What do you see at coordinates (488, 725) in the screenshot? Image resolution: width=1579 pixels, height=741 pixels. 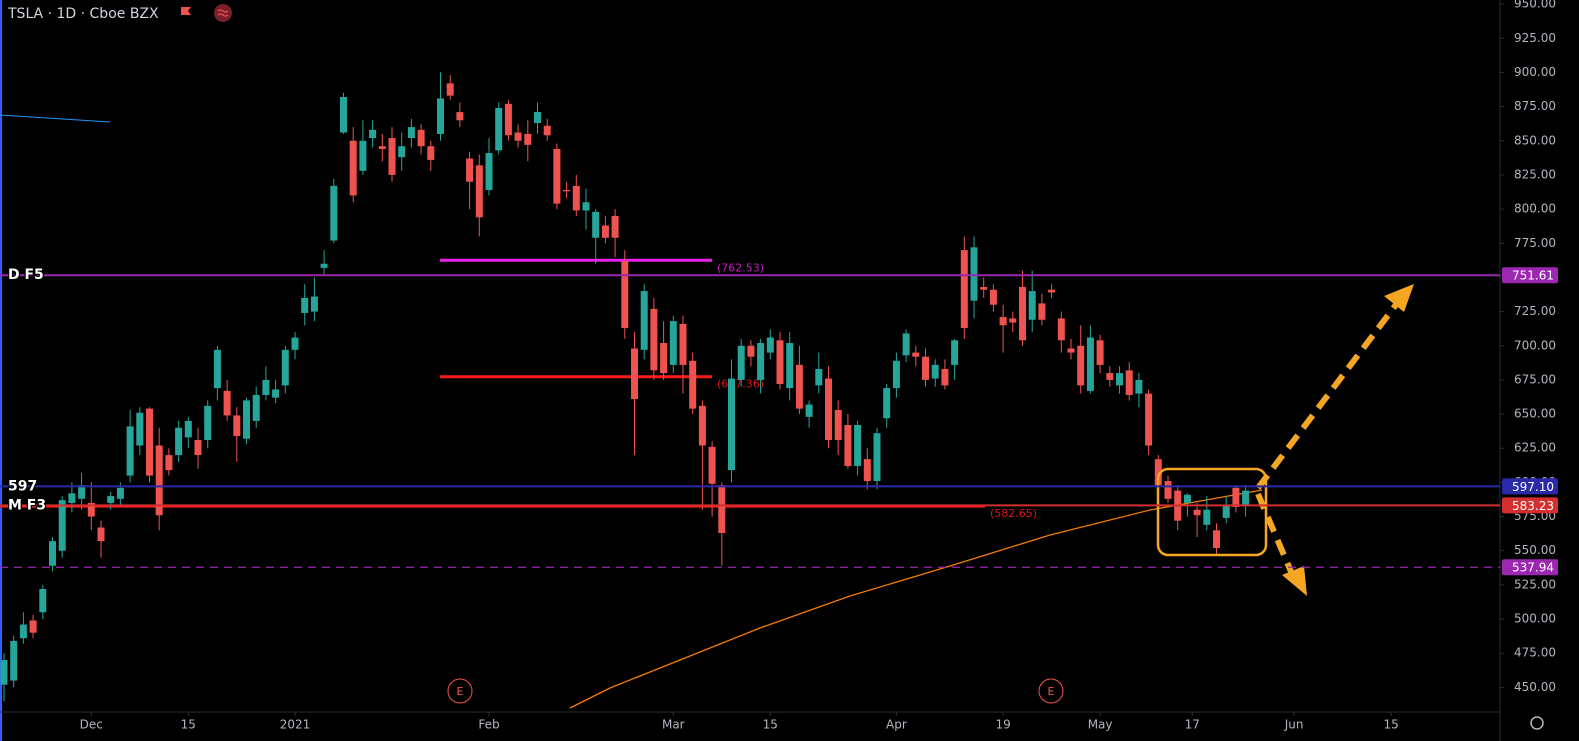 I see `x-tick-label: Feb` at bounding box center [488, 725].